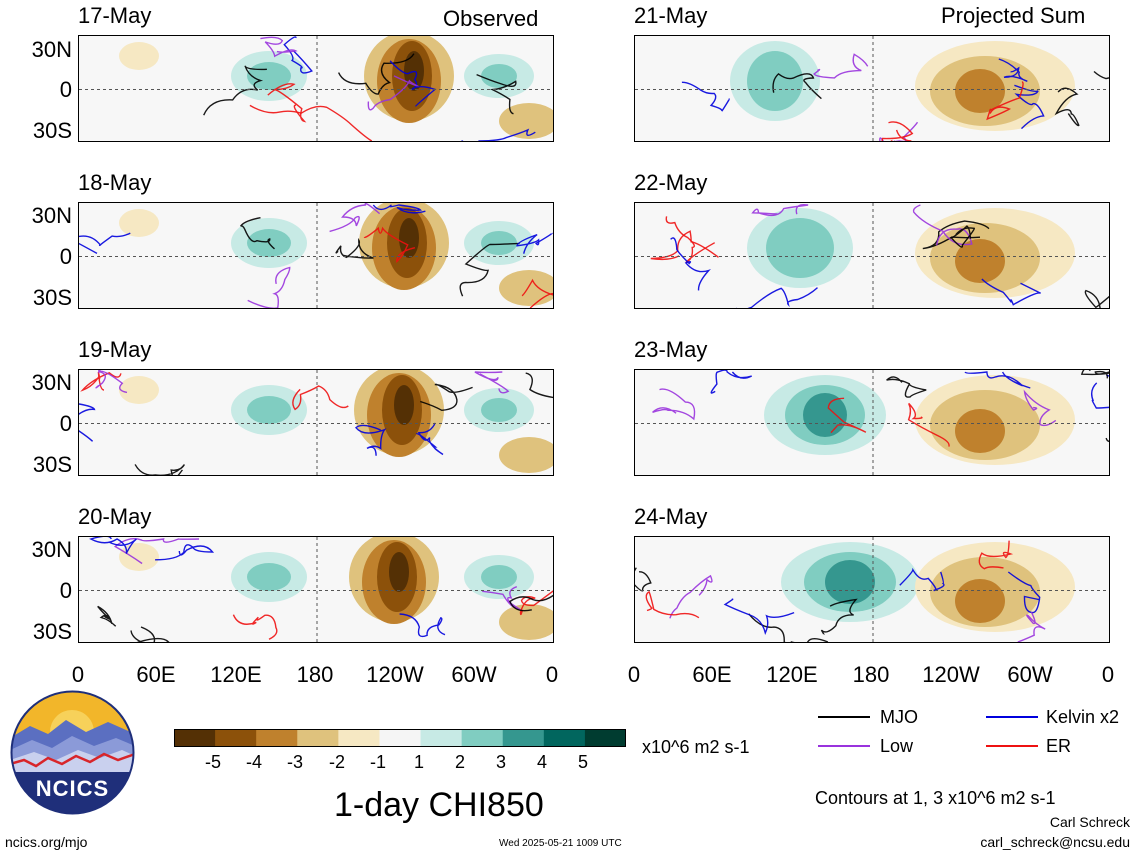  What do you see at coordinates (439, 805) in the screenshot?
I see `figure-title: 1-day CHI850` at bounding box center [439, 805].